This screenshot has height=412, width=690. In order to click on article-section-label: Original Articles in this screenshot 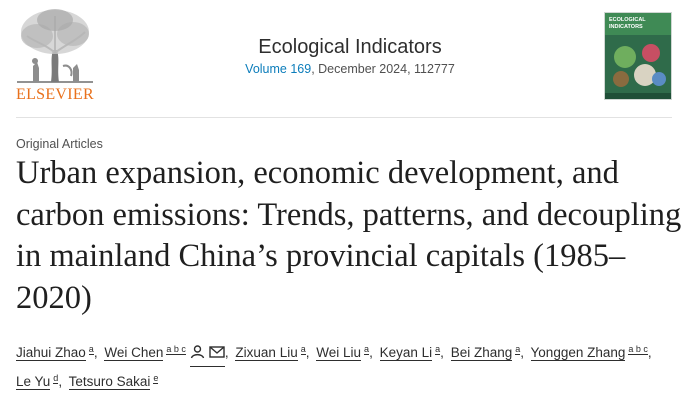, I will do `click(59, 144)`.